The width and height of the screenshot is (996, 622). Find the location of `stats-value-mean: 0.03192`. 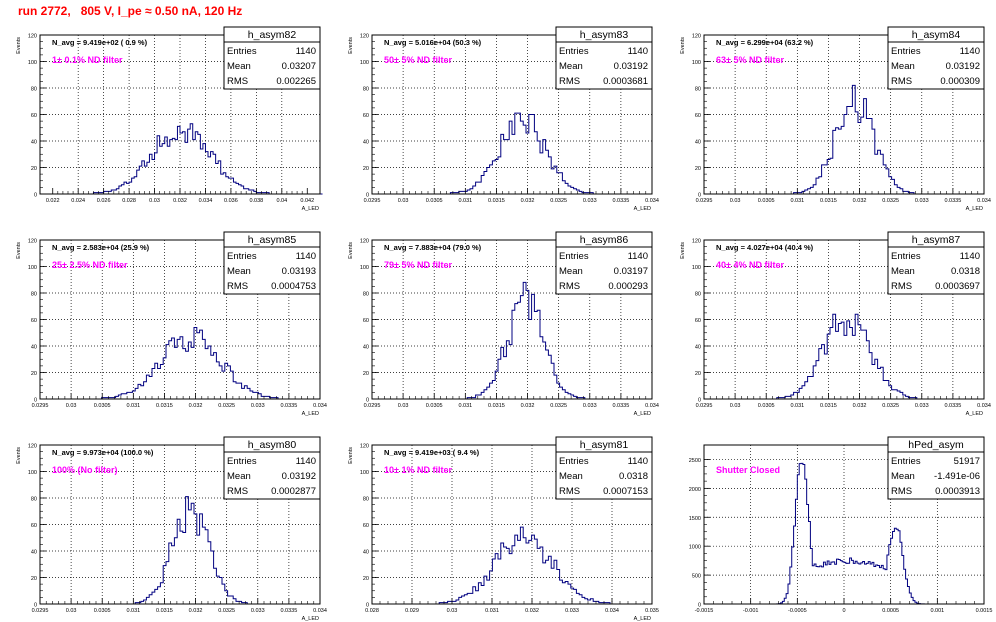

stats-value-mean: 0.03192 is located at coordinates (963, 66).